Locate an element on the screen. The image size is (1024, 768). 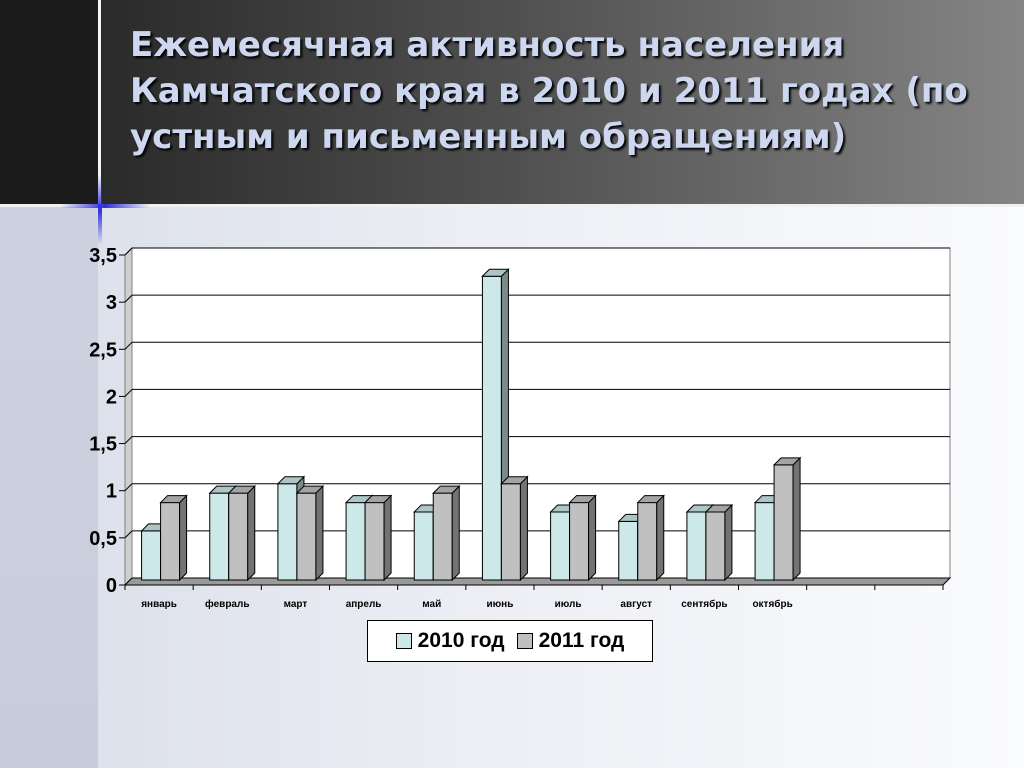
bar-2010 год-март is located at coordinates (287, 532).